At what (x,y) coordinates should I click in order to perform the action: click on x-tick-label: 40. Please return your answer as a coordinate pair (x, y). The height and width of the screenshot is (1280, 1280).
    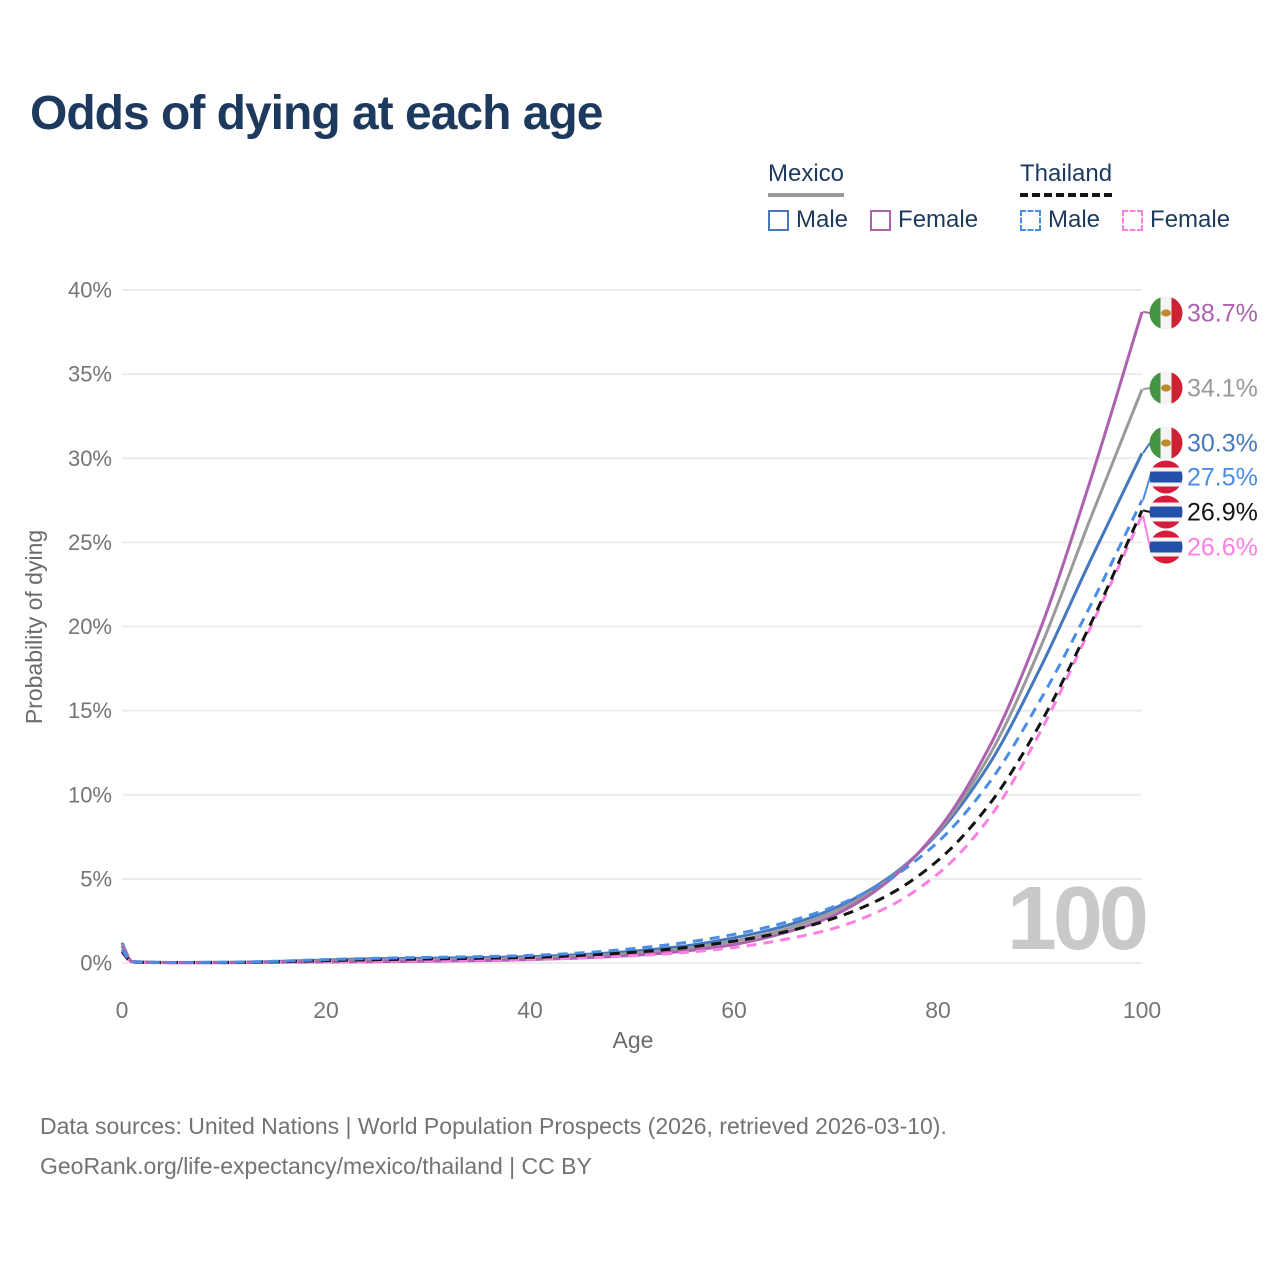
    Looking at the image, I should click on (530, 1010).